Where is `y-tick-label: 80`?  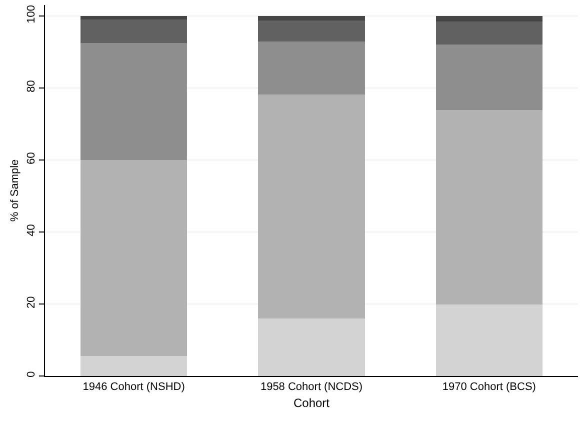 y-tick-label: 80 is located at coordinates (32, 86).